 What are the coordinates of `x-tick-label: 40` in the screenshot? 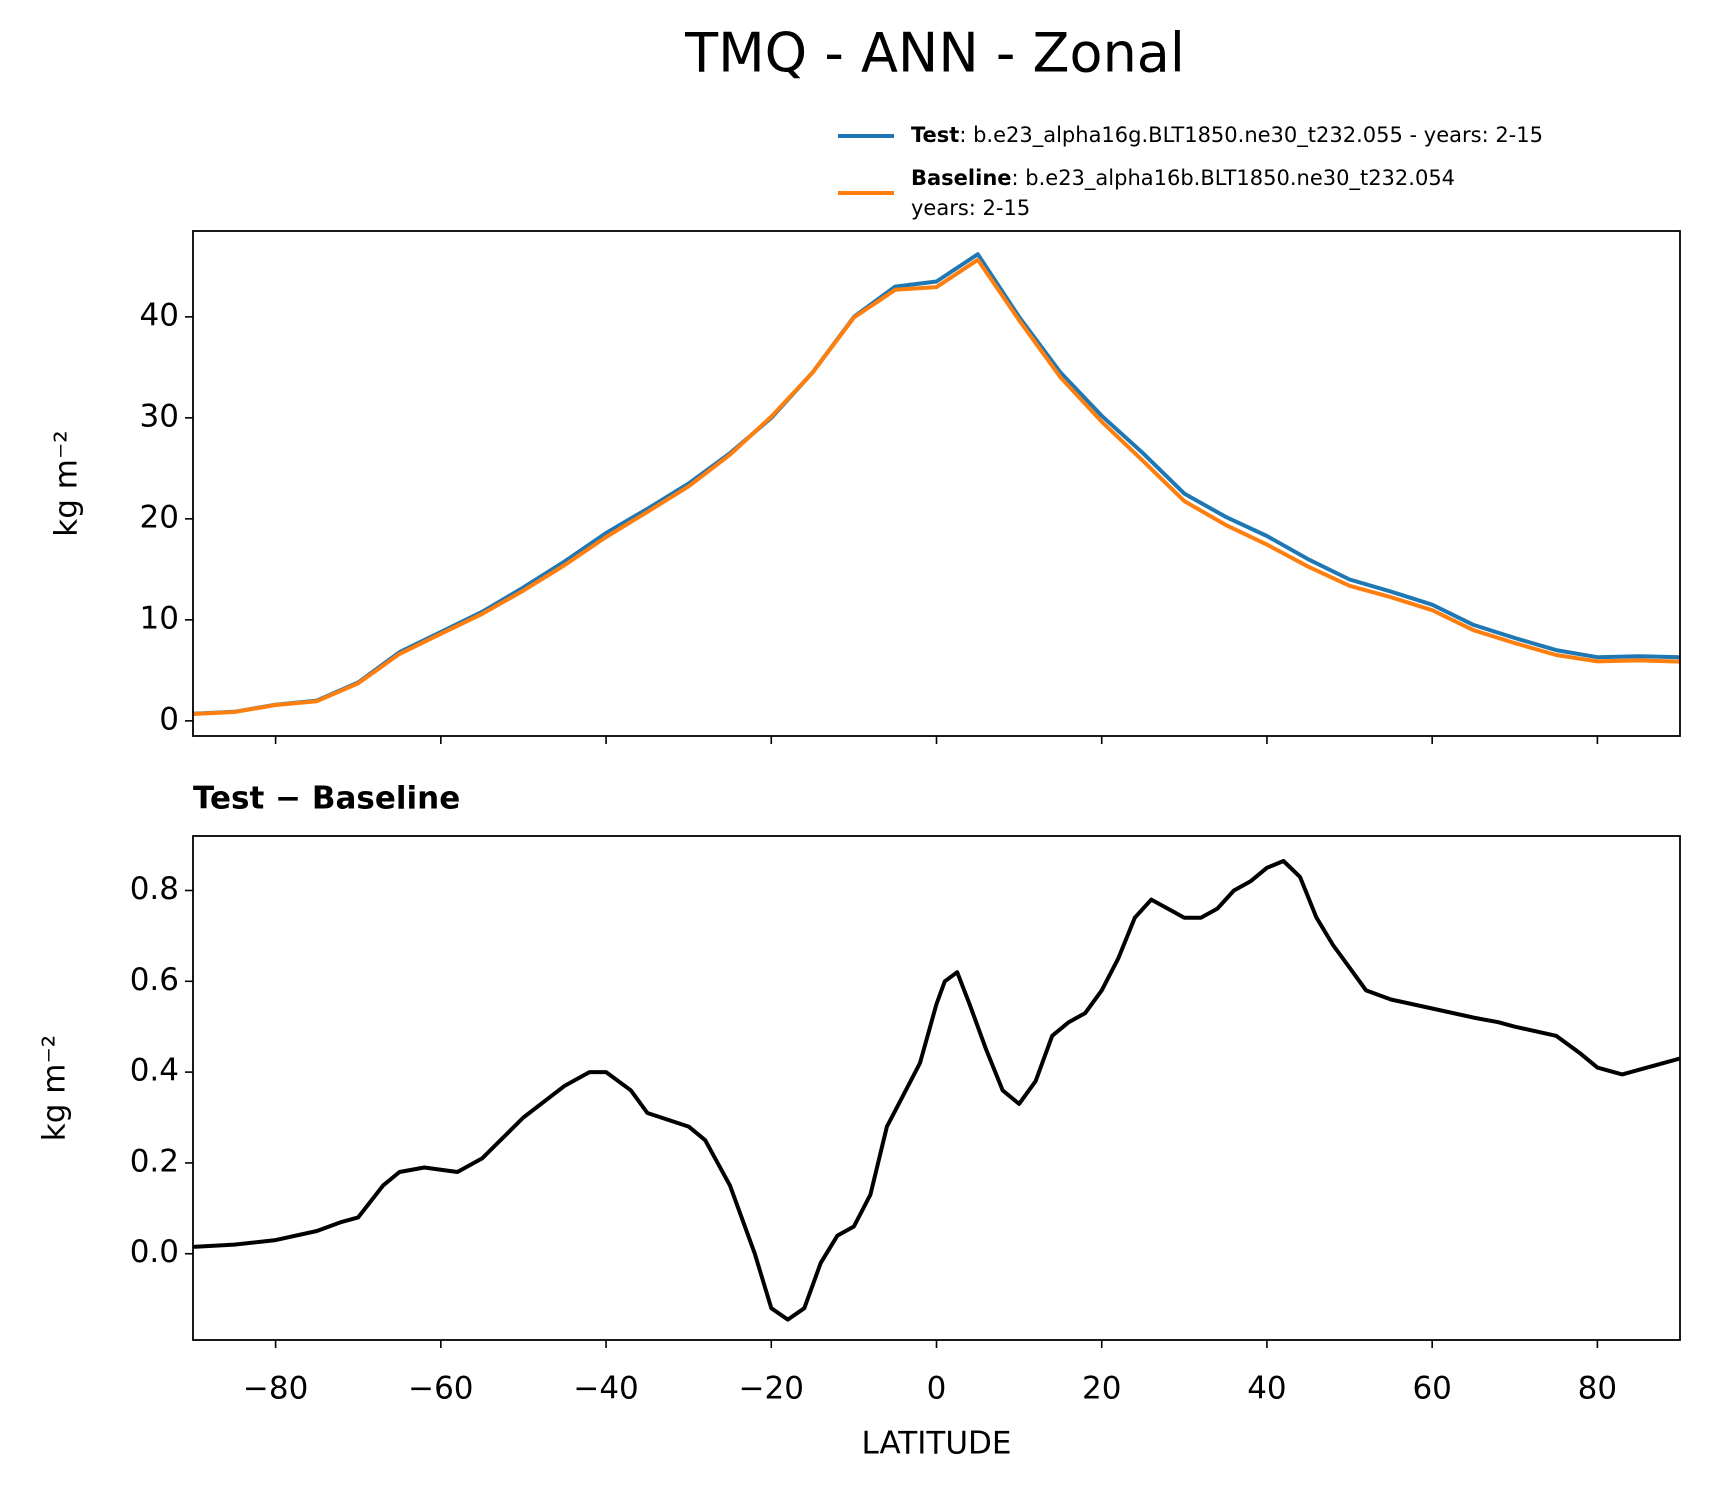 It's located at (1266, 1389).